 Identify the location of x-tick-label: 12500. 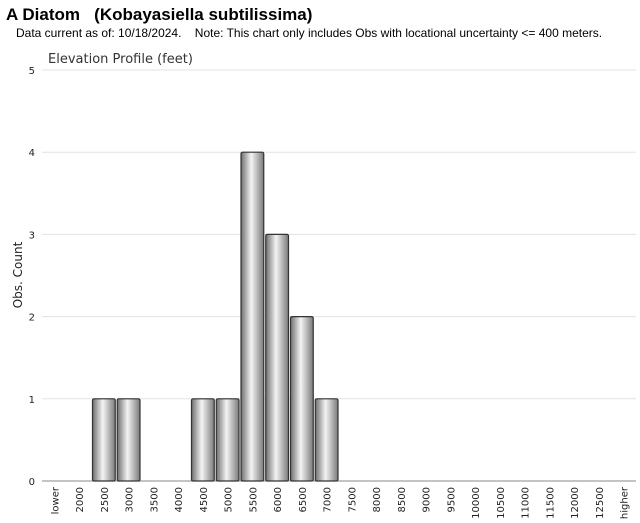
(600, 503).